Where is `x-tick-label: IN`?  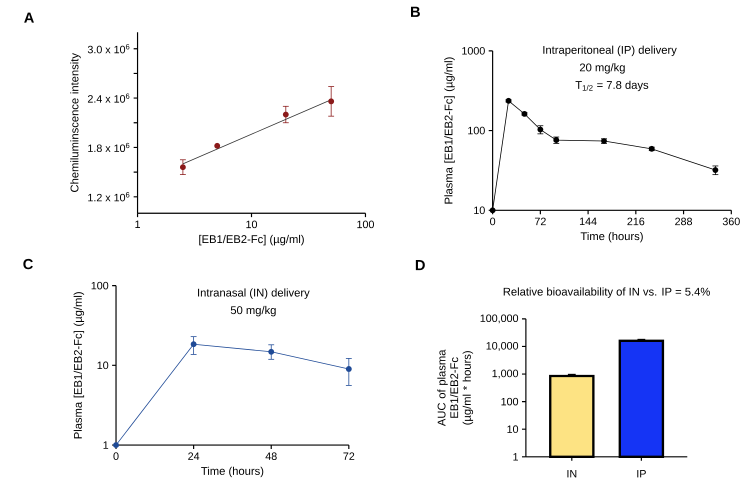
x-tick-label: IN is located at coordinates (571, 474).